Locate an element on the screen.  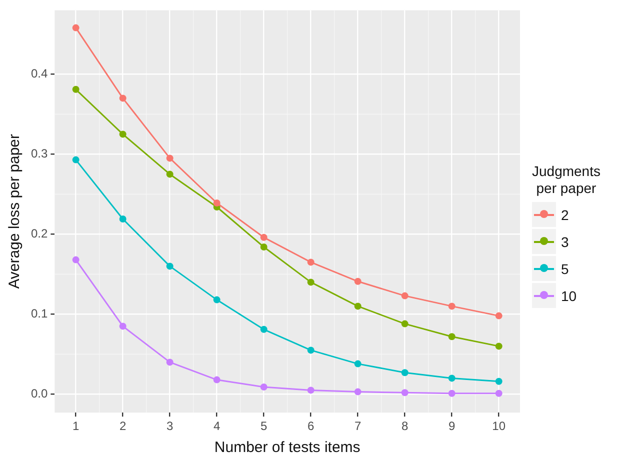
legend-title: Judgments per paper is located at coordinates (566, 180).